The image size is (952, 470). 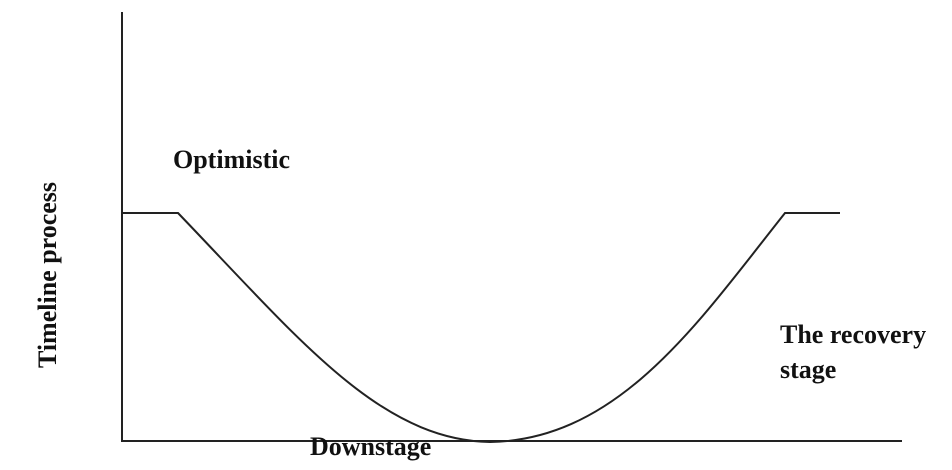 What do you see at coordinates (853, 334) in the screenshot?
I see `stage-label: The recovery` at bounding box center [853, 334].